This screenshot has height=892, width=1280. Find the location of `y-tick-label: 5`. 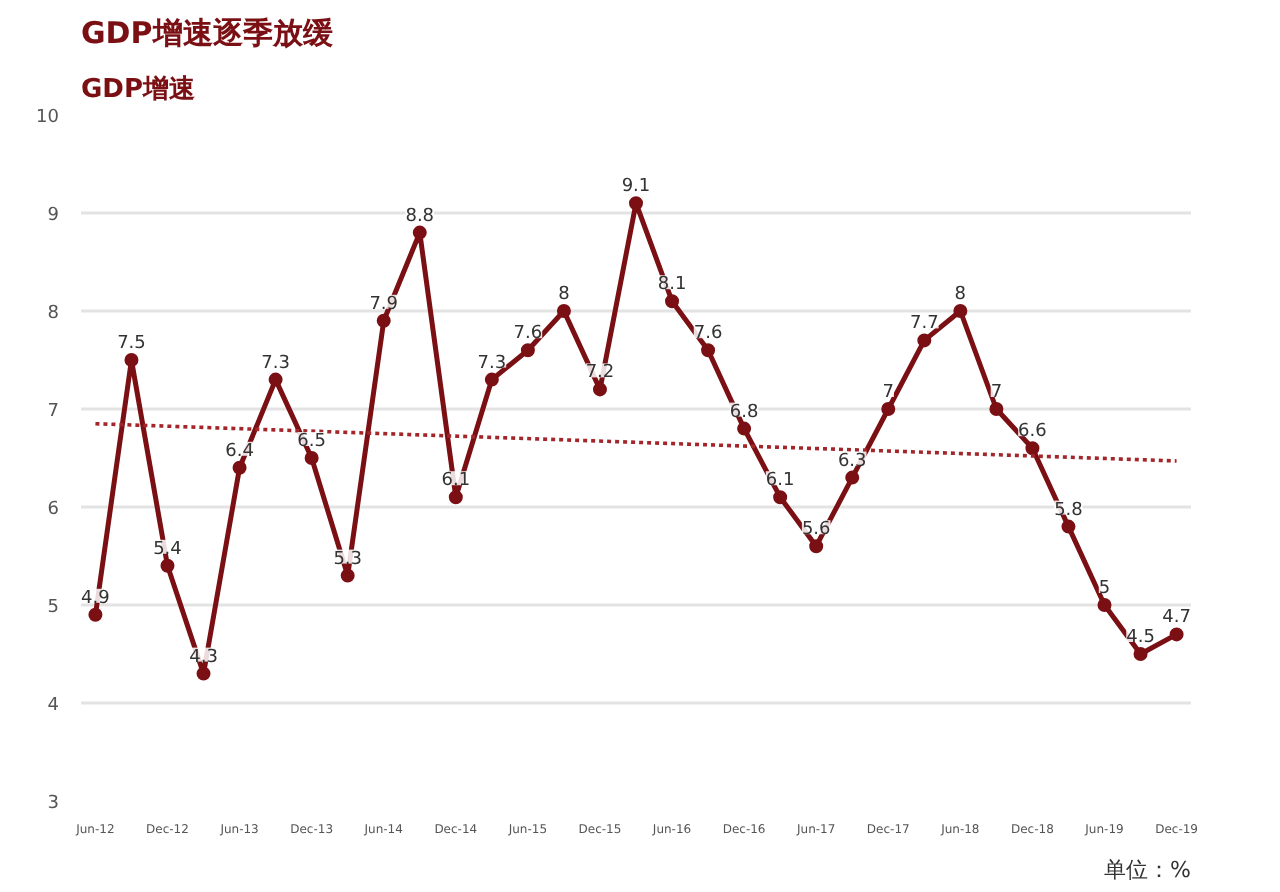

y-tick-label: 5 is located at coordinates (53, 608).